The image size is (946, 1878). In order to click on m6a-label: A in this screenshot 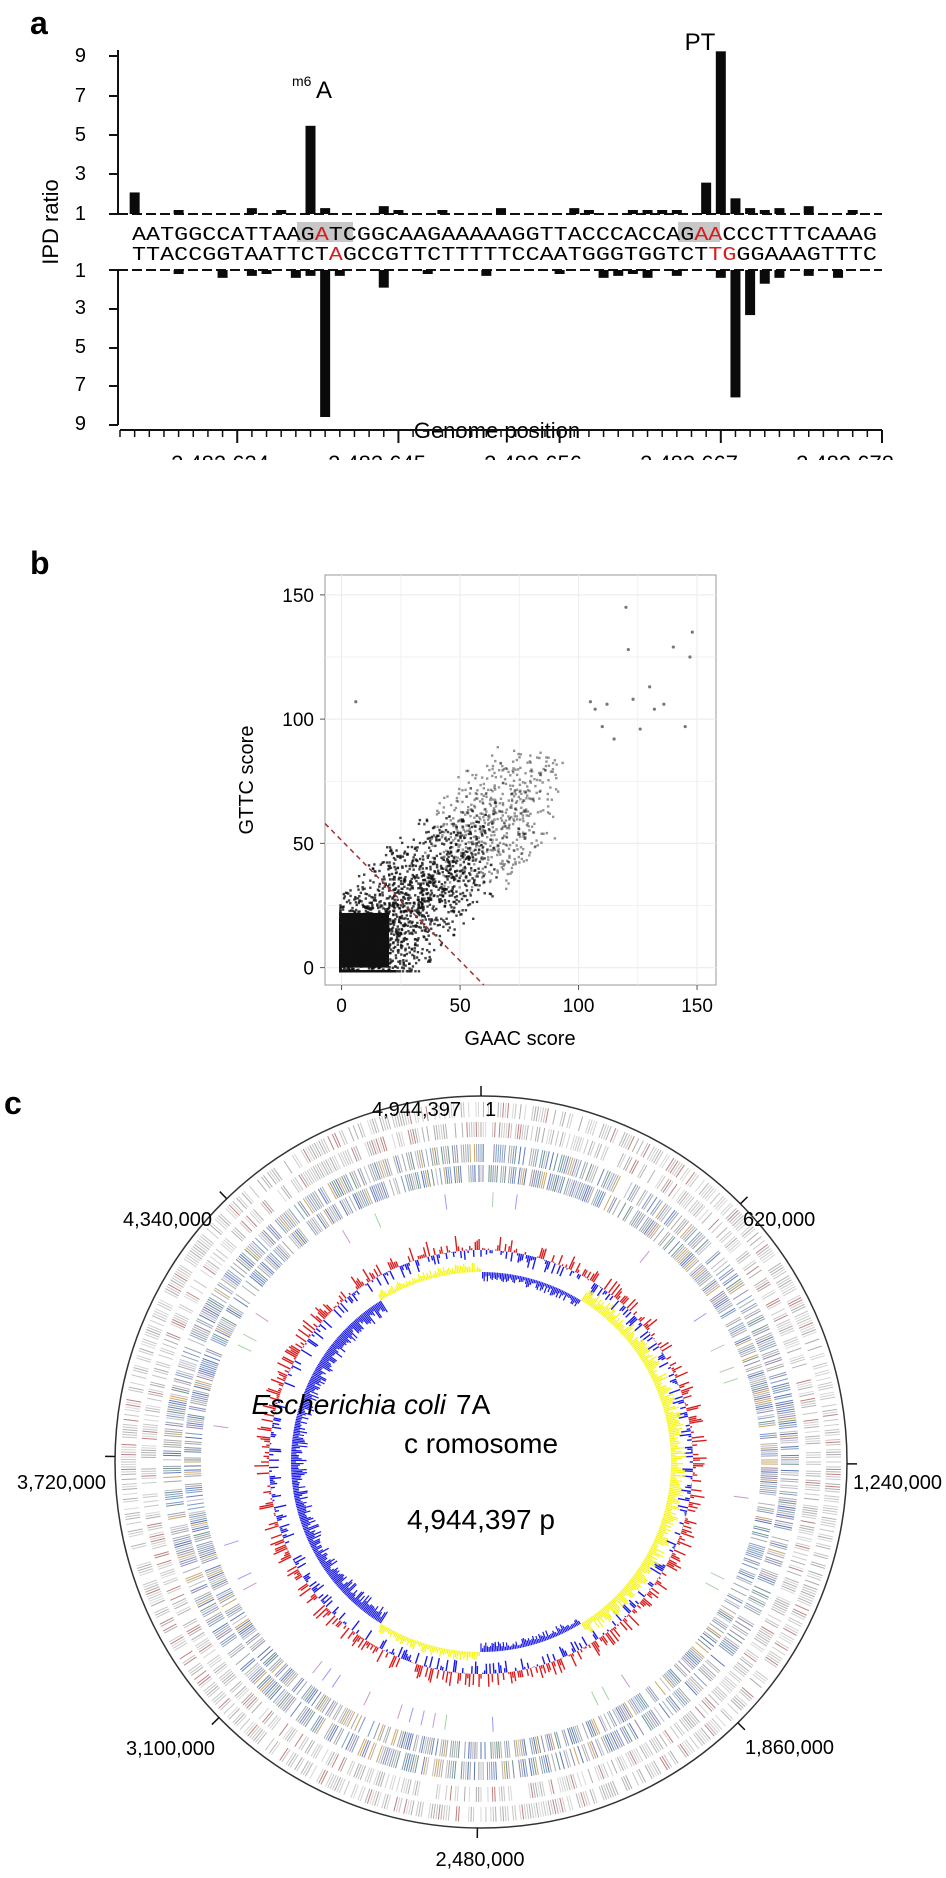, I will do `click(324, 90)`.